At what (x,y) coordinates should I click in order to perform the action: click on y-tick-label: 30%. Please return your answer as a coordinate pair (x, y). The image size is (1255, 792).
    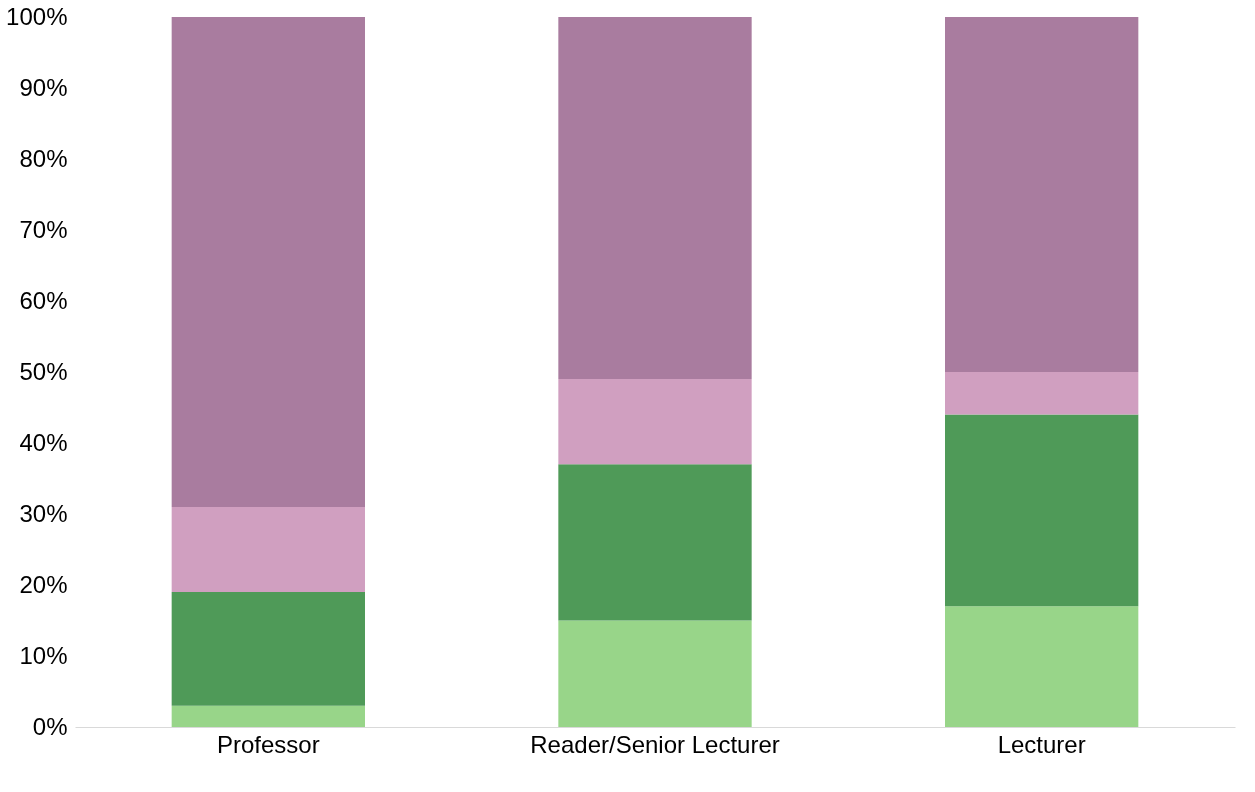
    Looking at the image, I should click on (43, 513).